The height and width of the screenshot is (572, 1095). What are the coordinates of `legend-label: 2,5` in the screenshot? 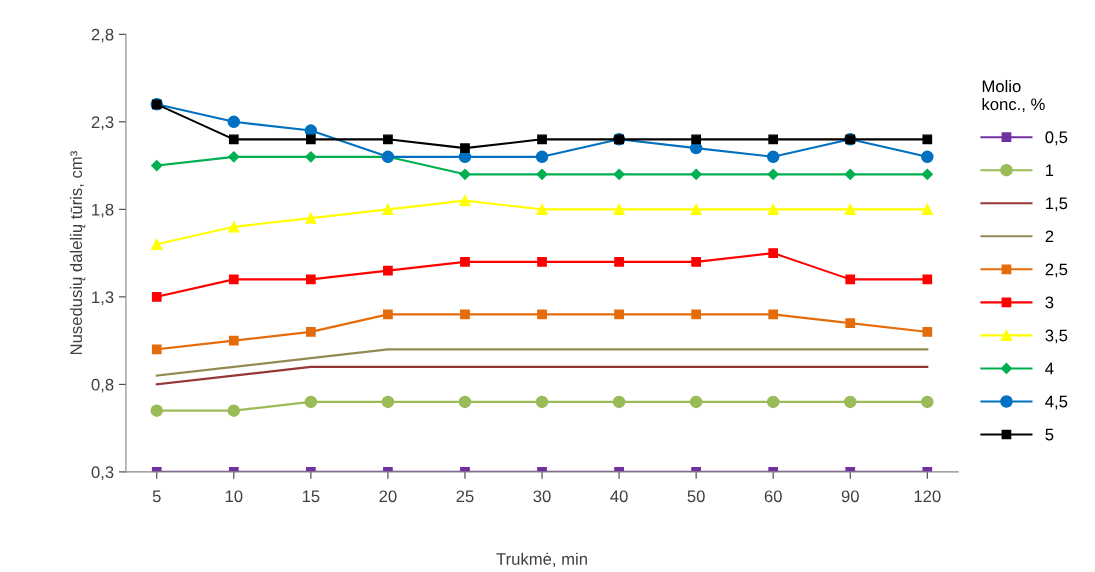 It's located at (1056, 270).